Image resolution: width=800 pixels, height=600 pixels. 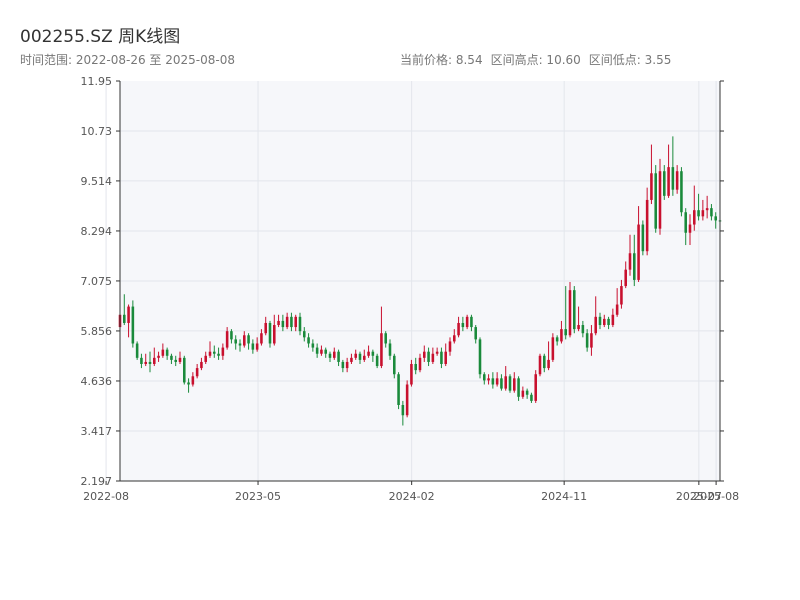 What do you see at coordinates (97, 81) in the screenshot?
I see `y-tick-label: 11.95` at bounding box center [97, 81].